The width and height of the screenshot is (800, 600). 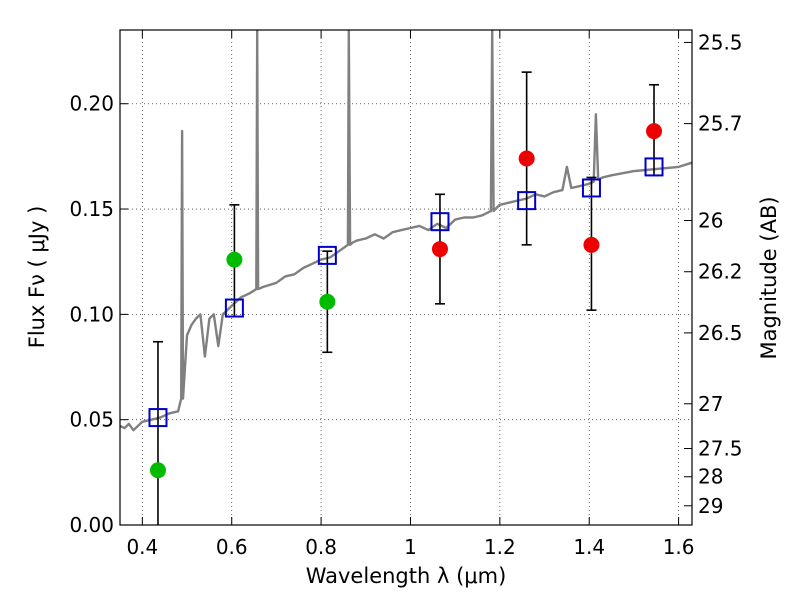 What do you see at coordinates (589, 547) in the screenshot?
I see `x-tick-label: 1.4` at bounding box center [589, 547].